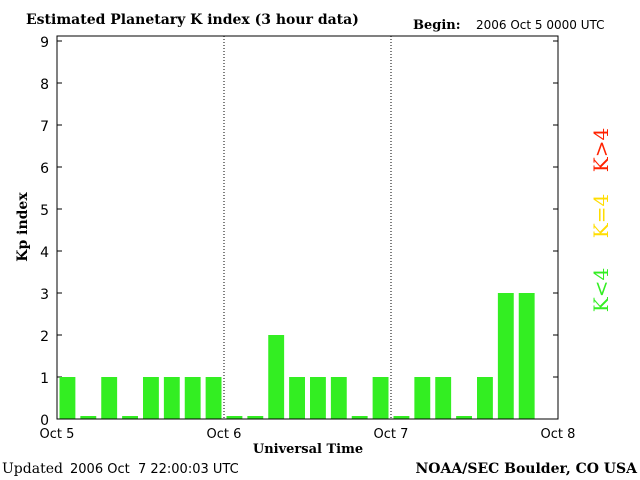 Image resolution: width=640 pixels, height=480 pixels. Describe the element at coordinates (44, 379) in the screenshot. I see `y-tick-label: 1` at that location.